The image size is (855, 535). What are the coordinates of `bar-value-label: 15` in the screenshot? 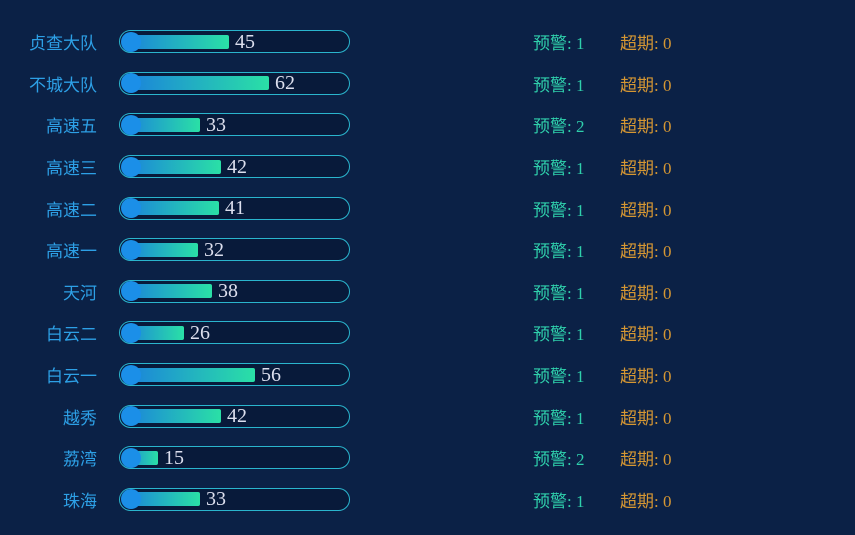 It's located at (174, 457).